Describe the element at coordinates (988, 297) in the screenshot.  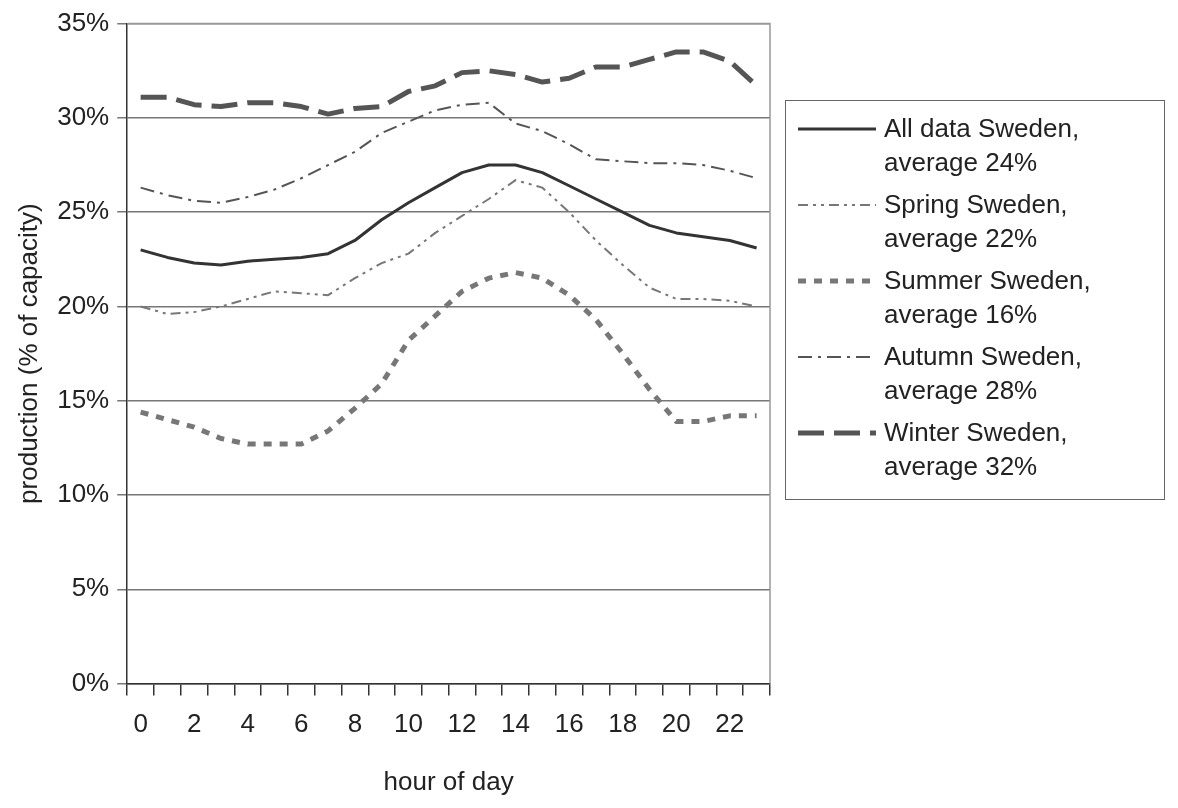
I see `legend-label: Summer Sweden, average 16%` at that location.